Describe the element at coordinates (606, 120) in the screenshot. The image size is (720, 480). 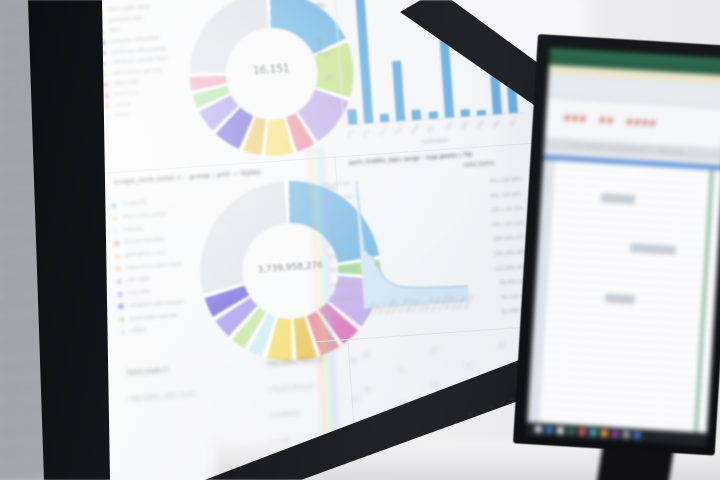
I see `error-cell: ##` at that location.